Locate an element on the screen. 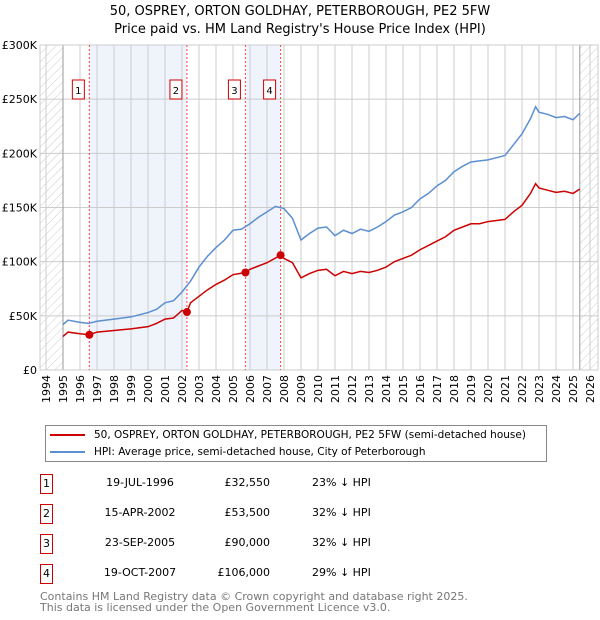  sale-hpi: 29% ↓ HPI is located at coordinates (341, 572).